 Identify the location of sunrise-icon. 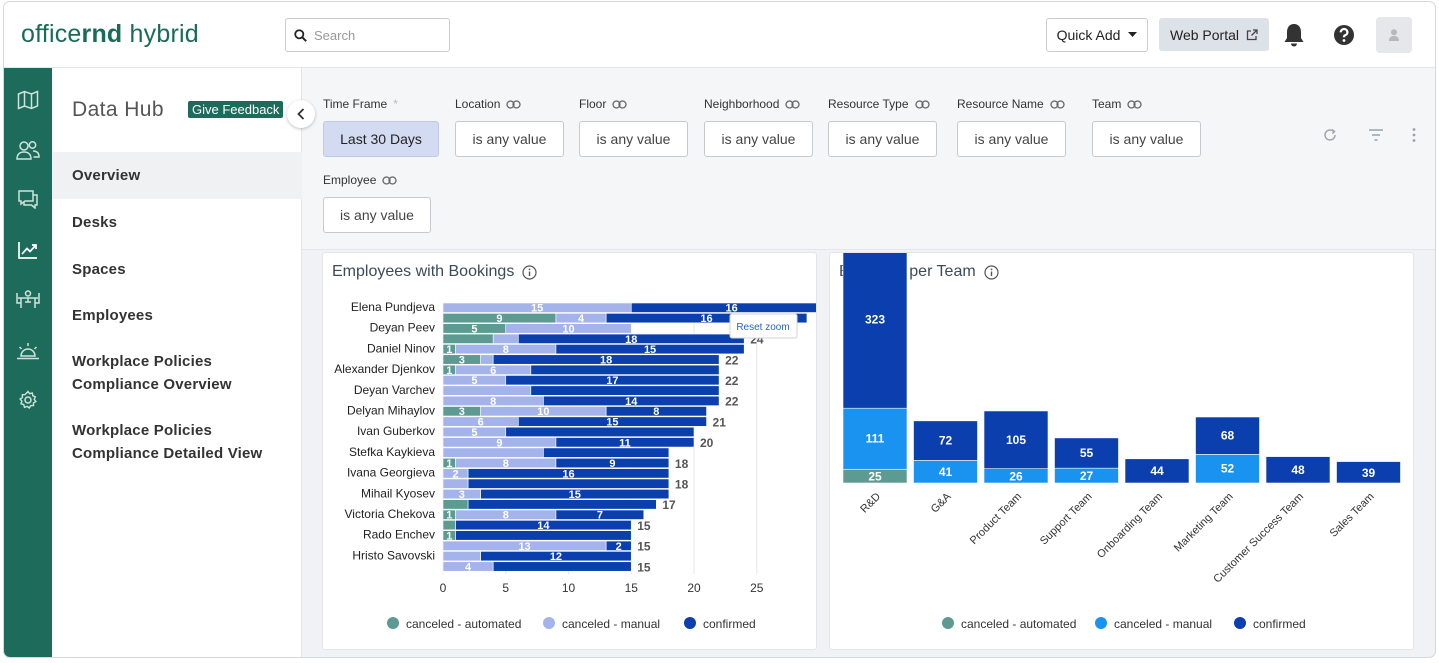
(28, 351).